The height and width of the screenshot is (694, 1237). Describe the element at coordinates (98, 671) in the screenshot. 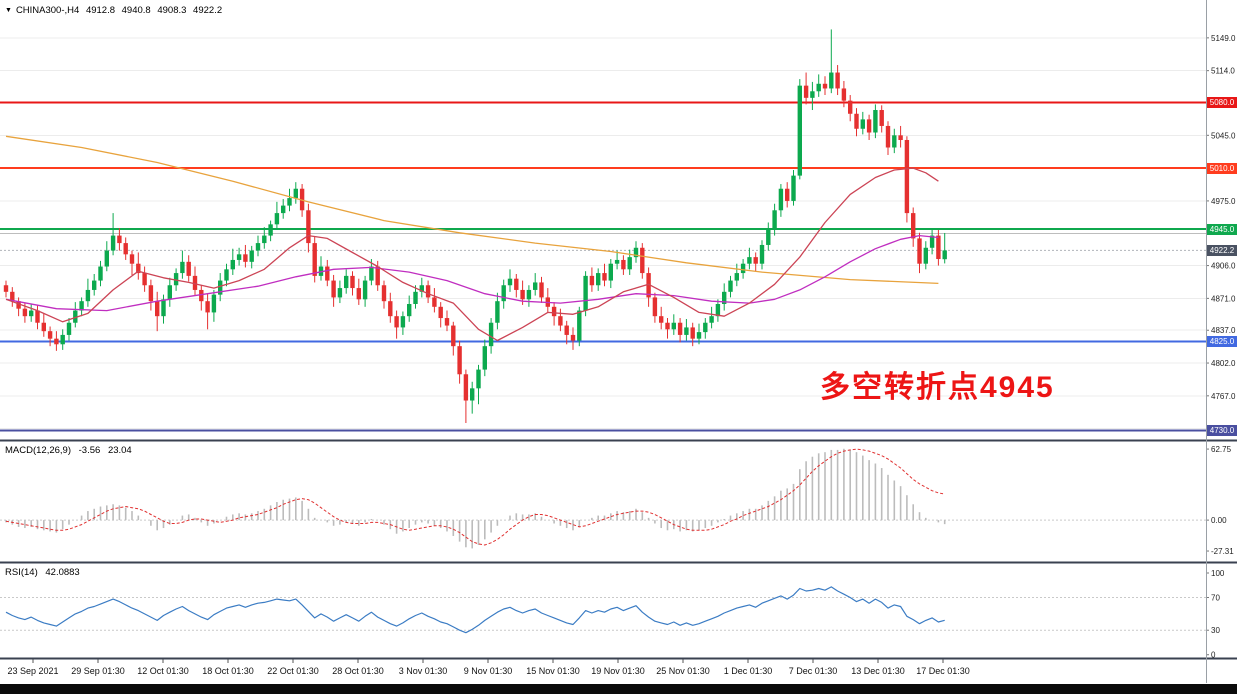

I see `time-tick-label: 29 Sep 01:30` at that location.